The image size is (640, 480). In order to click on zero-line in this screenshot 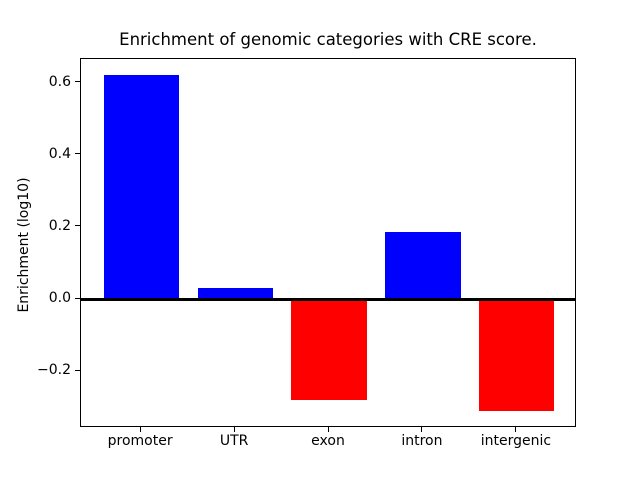, I will do `click(328, 299)`.